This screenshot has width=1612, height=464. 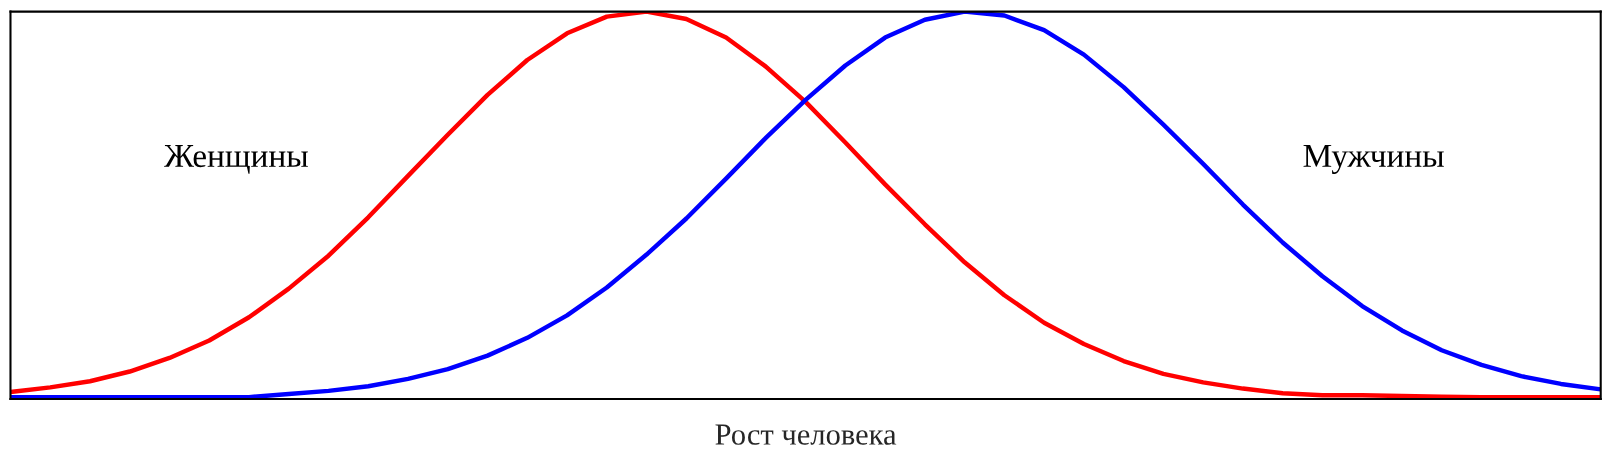 I want to click on text: Женщины, so click(x=236, y=159).